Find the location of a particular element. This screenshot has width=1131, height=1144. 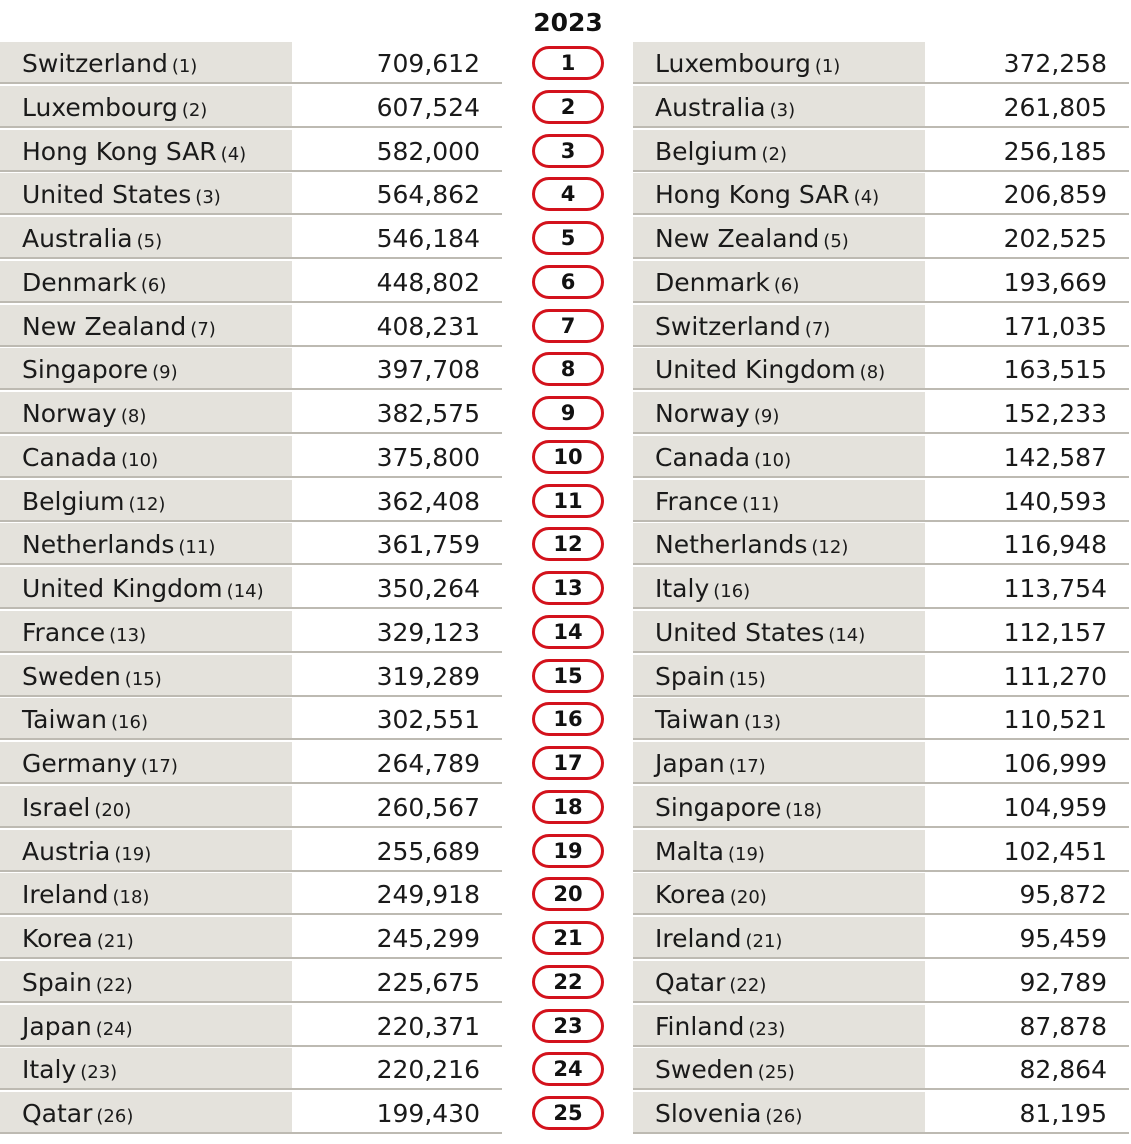

value-text: 193,669 is located at coordinates (1055, 282).